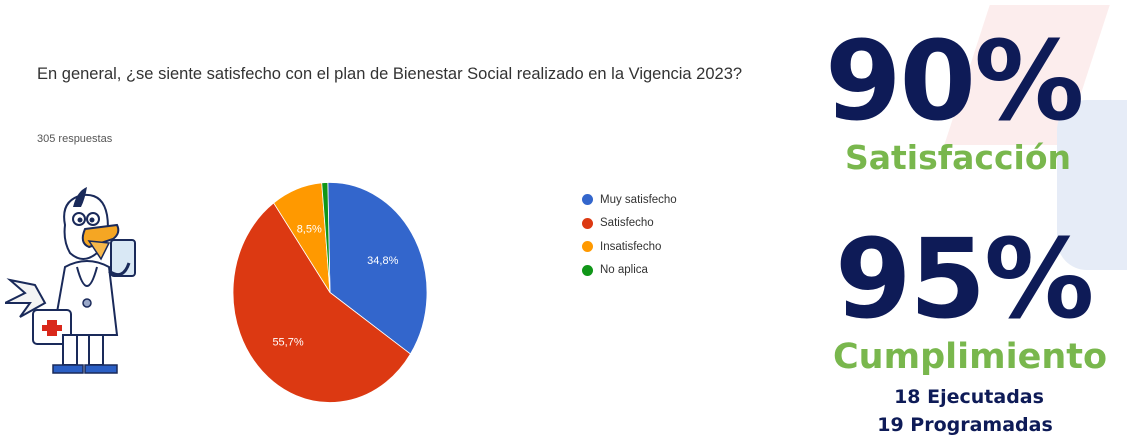  I want to click on legend-item: Insatisfecho, so click(629, 247).